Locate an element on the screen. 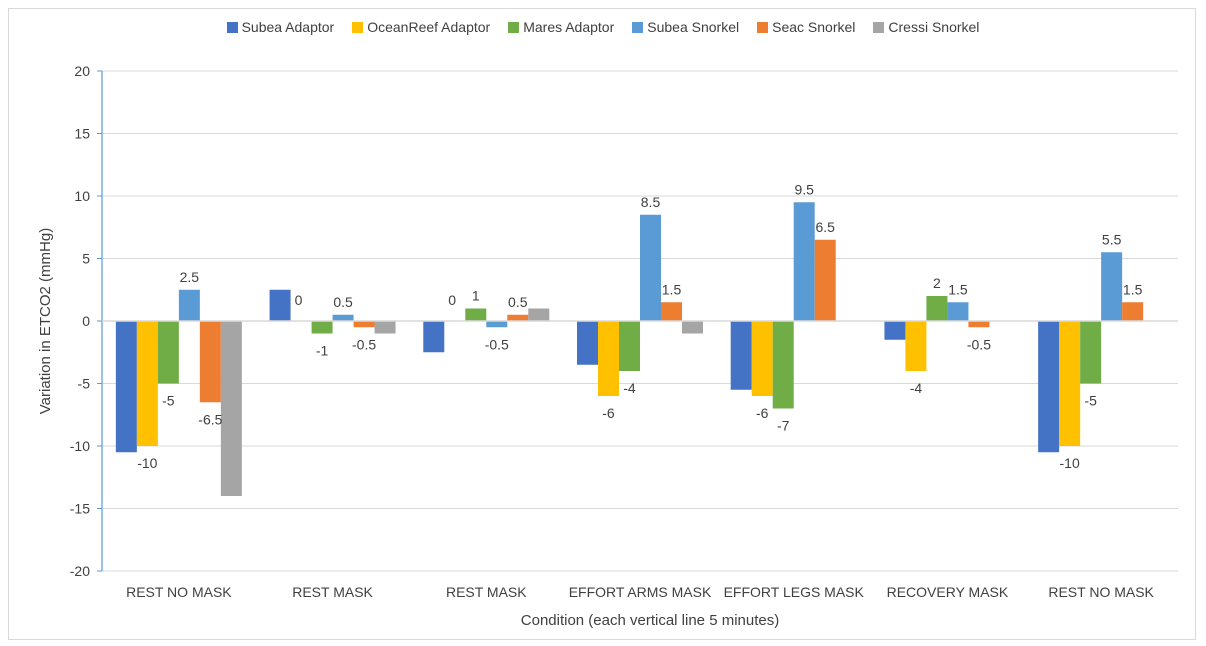 This screenshot has width=1206, height=646. data-label: 9.5 is located at coordinates (804, 189).